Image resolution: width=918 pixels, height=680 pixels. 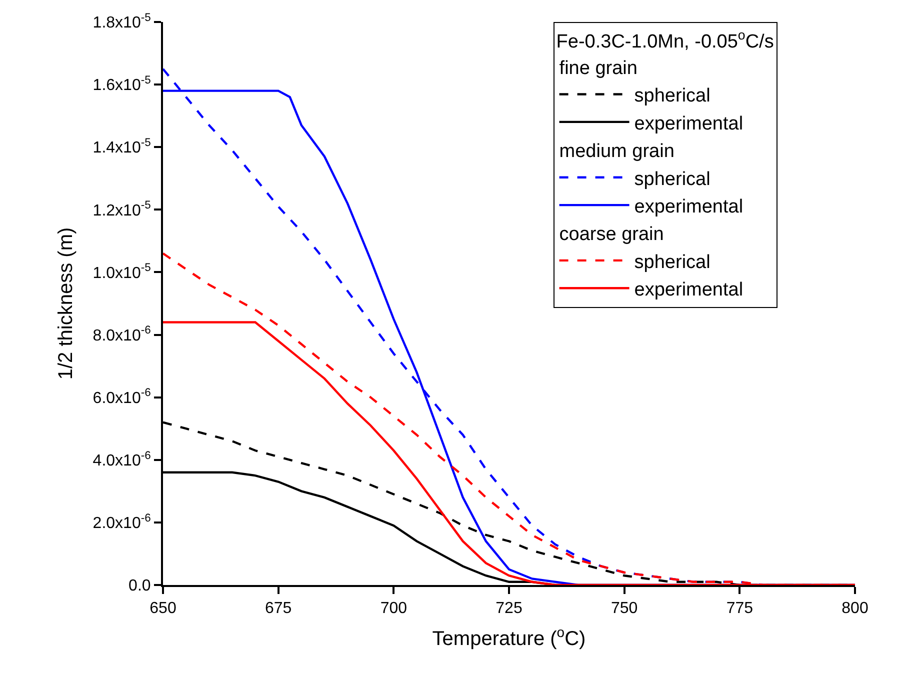 What do you see at coordinates (121, 460) in the screenshot?
I see `y-tick-label: 4.0x10$^{-6}$` at bounding box center [121, 460].